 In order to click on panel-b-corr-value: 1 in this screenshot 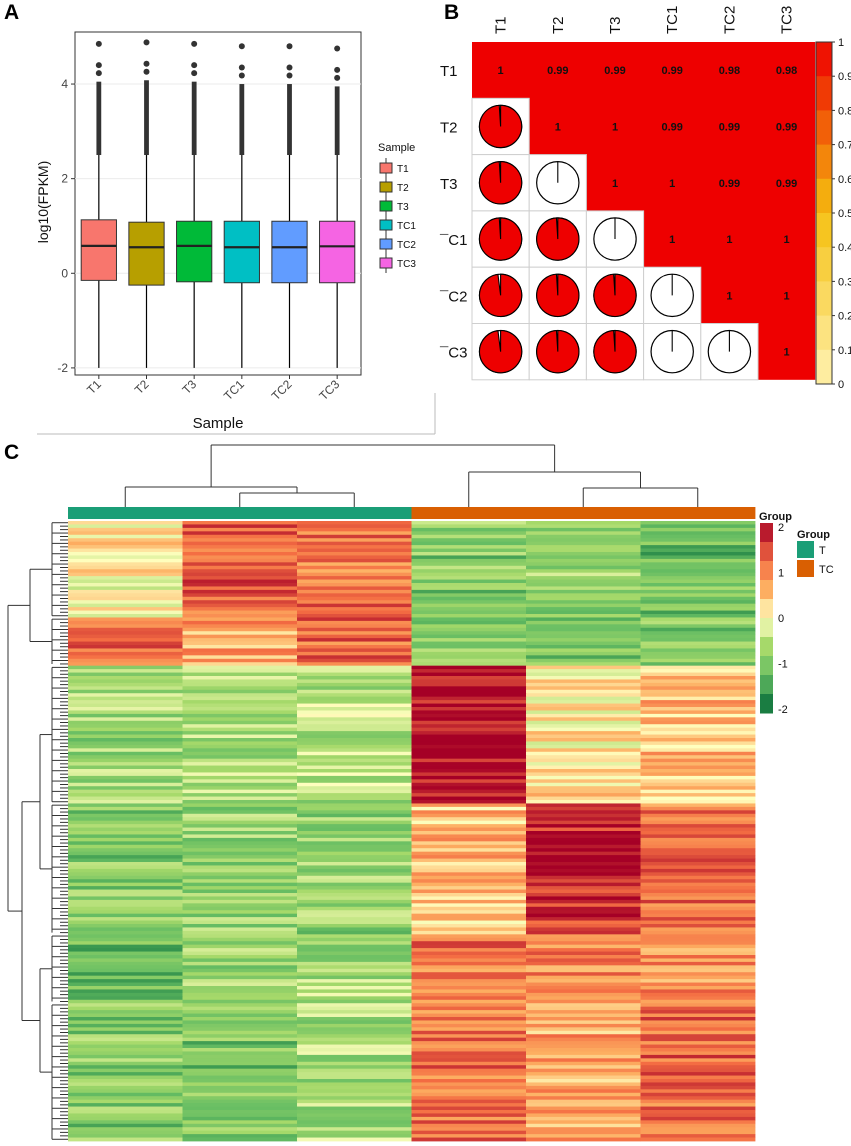, I will do `click(615, 127)`.